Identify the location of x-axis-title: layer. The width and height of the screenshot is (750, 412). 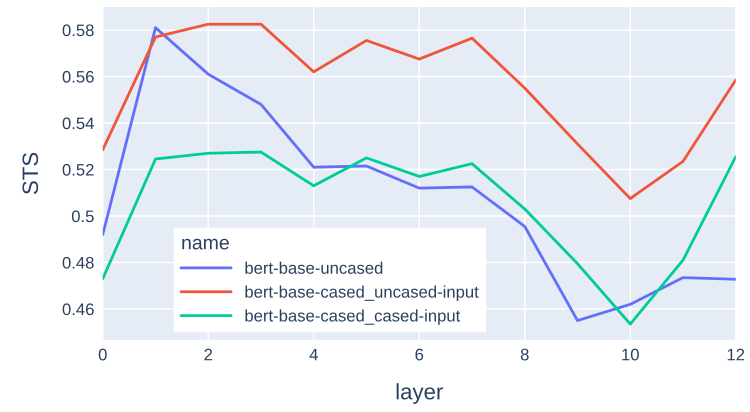
(419, 393).